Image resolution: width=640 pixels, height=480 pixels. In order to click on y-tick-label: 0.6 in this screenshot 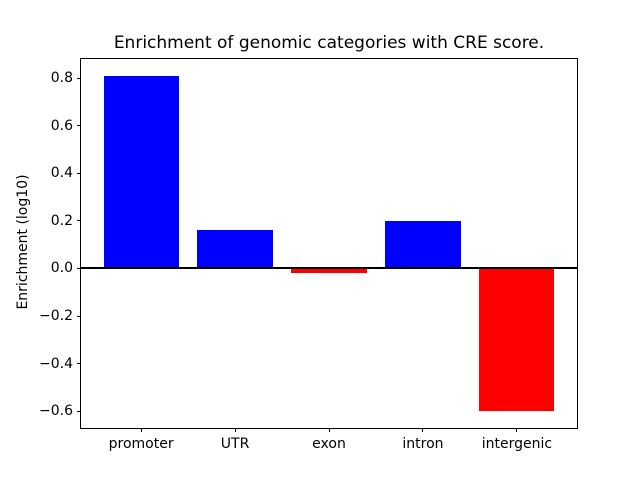, I will do `click(61, 125)`.